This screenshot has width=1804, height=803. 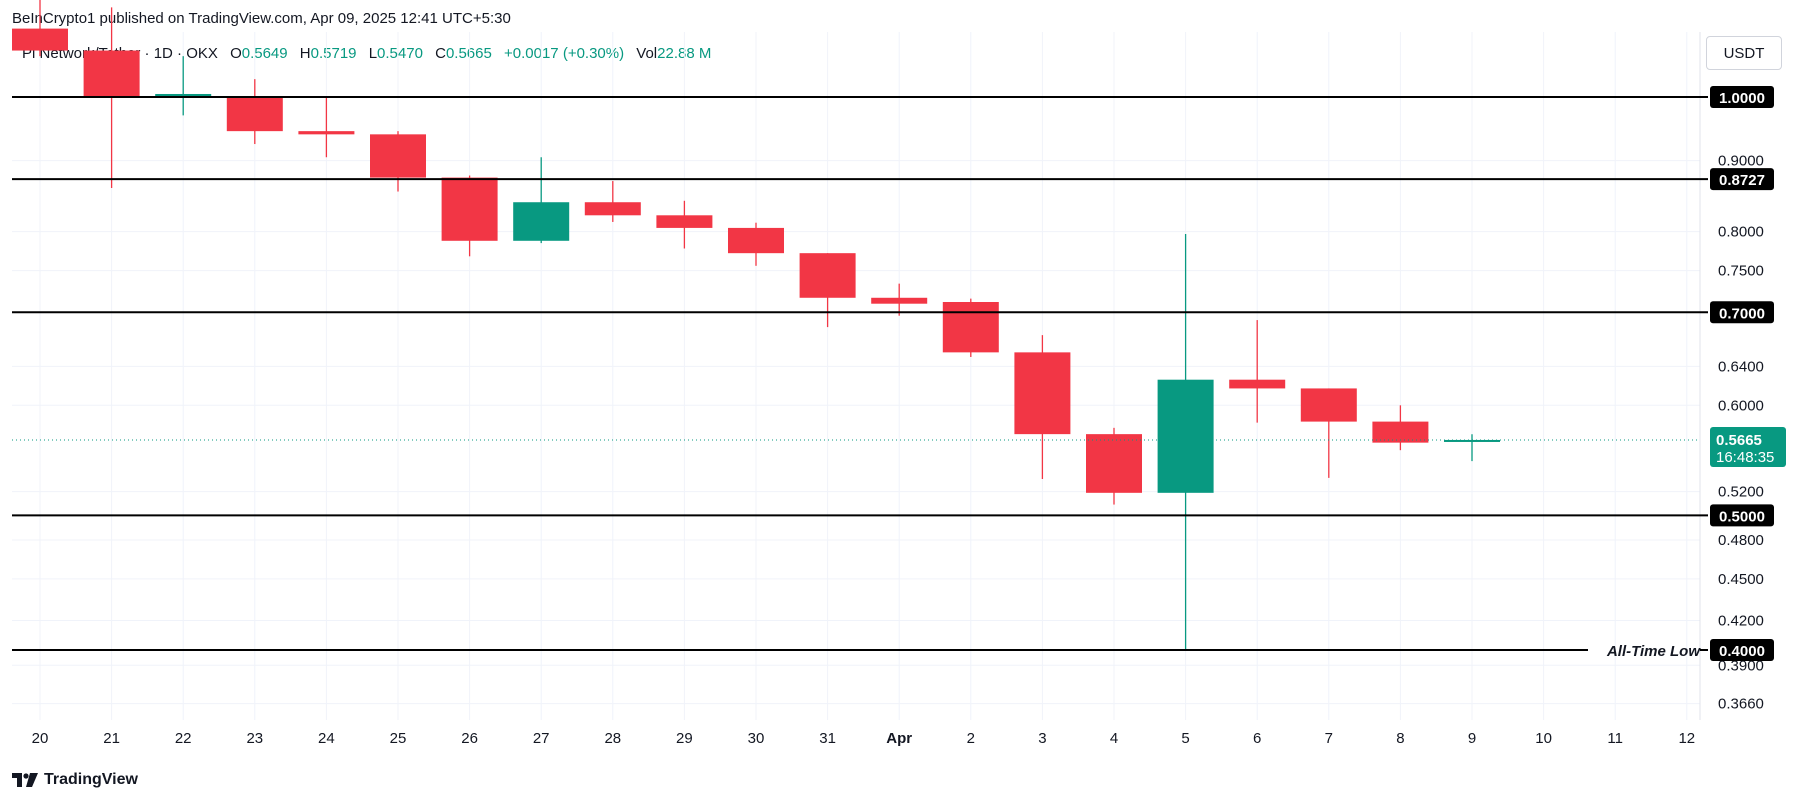 What do you see at coordinates (1741, 161) in the screenshot?
I see `y-tick-label: 0.9000` at bounding box center [1741, 161].